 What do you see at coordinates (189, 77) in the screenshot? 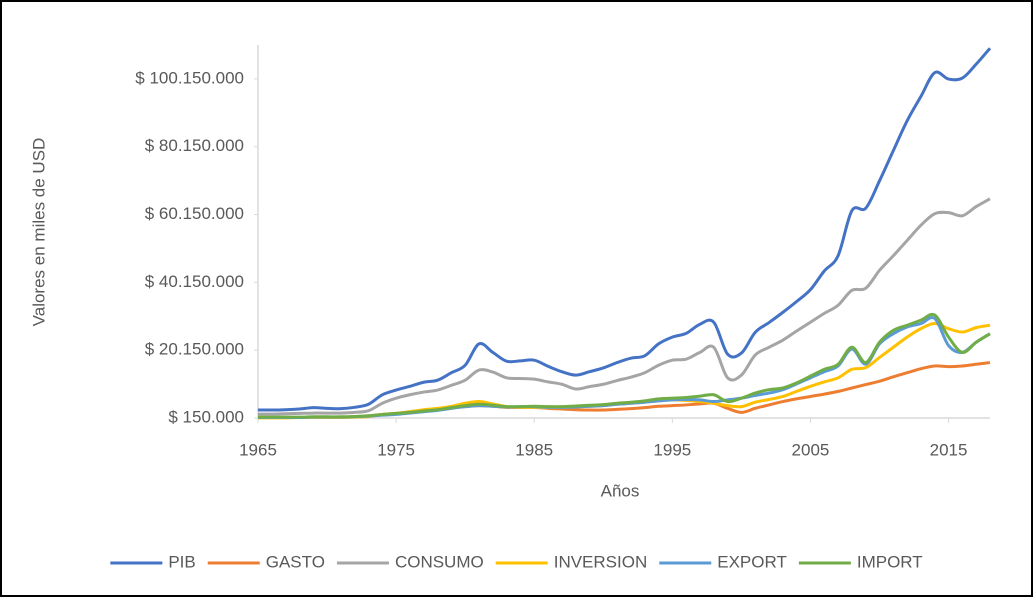
I see `y-tick-label: $ 100.150.000` at bounding box center [189, 77].